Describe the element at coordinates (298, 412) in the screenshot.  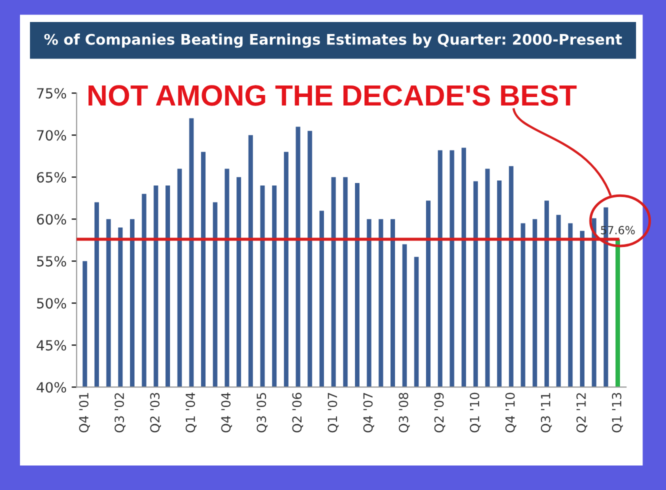
I see `x-tick-label: Q2 '06` at that location.